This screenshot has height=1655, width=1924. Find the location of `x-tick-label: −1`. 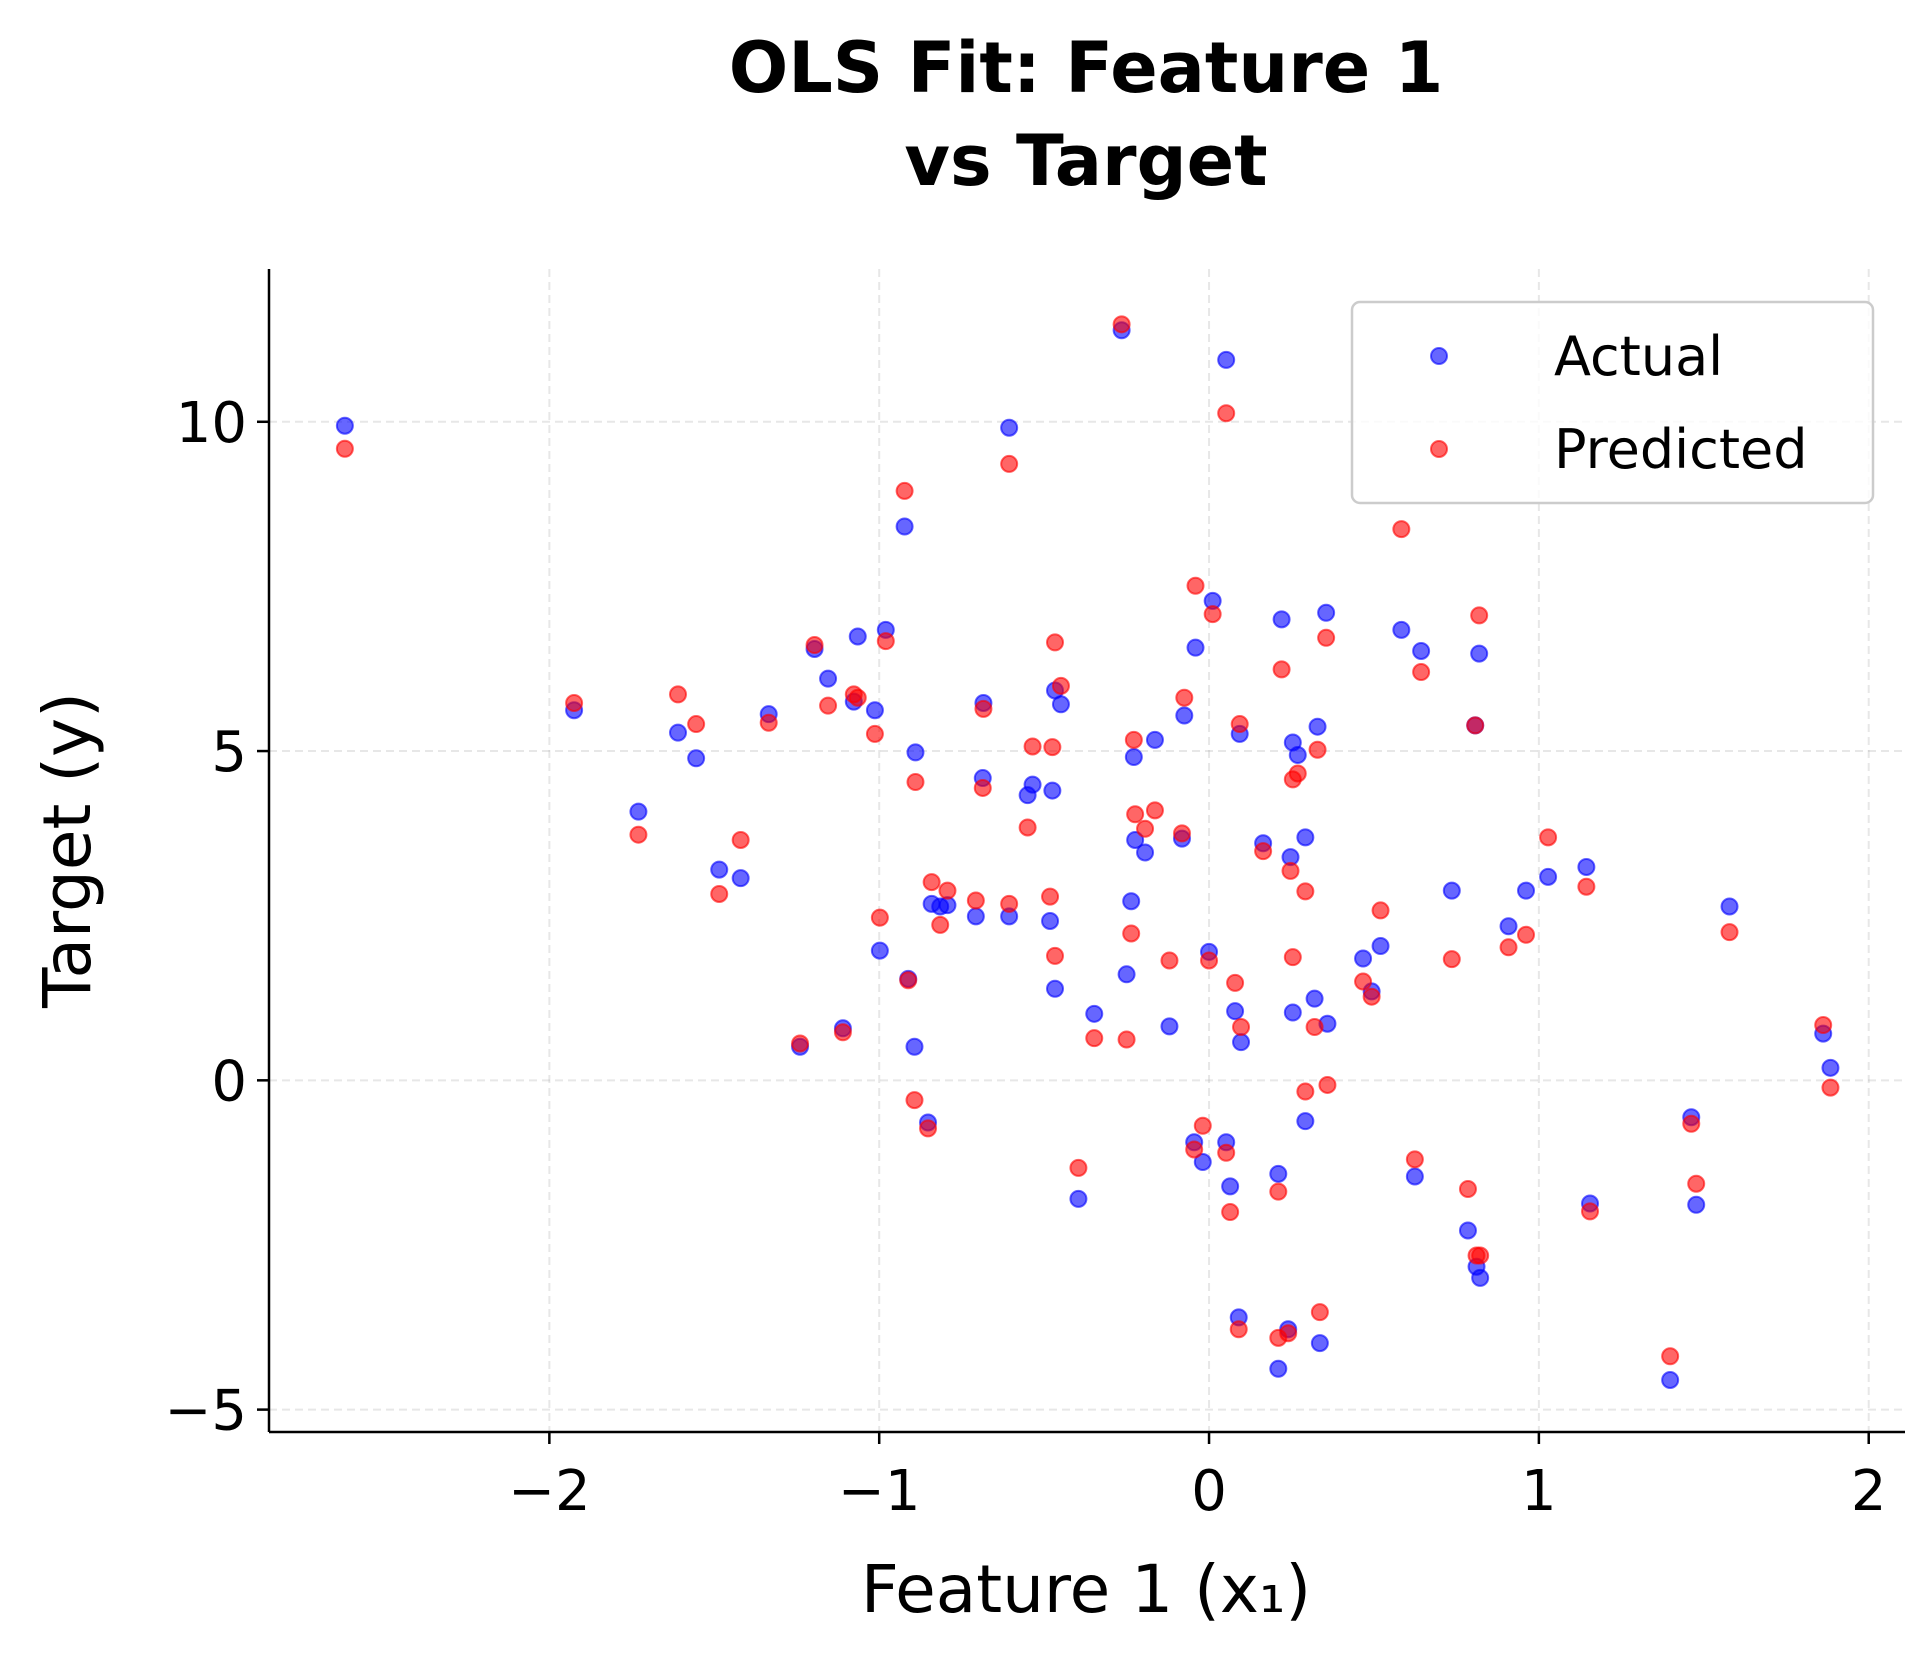

x-tick-label: −1 is located at coordinates (879, 1491).